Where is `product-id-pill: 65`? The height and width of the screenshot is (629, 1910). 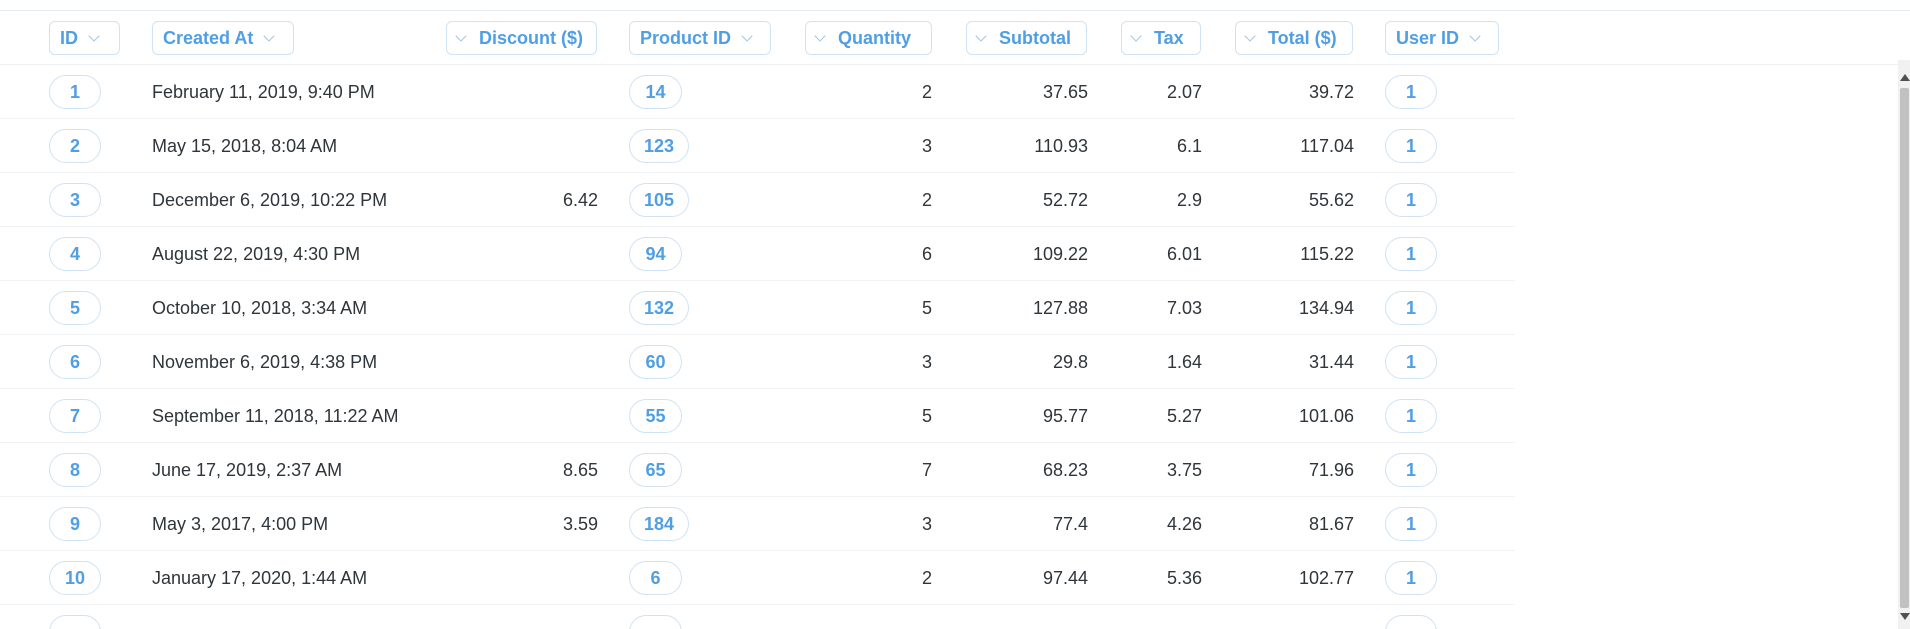
product-id-pill: 65 is located at coordinates (655, 470).